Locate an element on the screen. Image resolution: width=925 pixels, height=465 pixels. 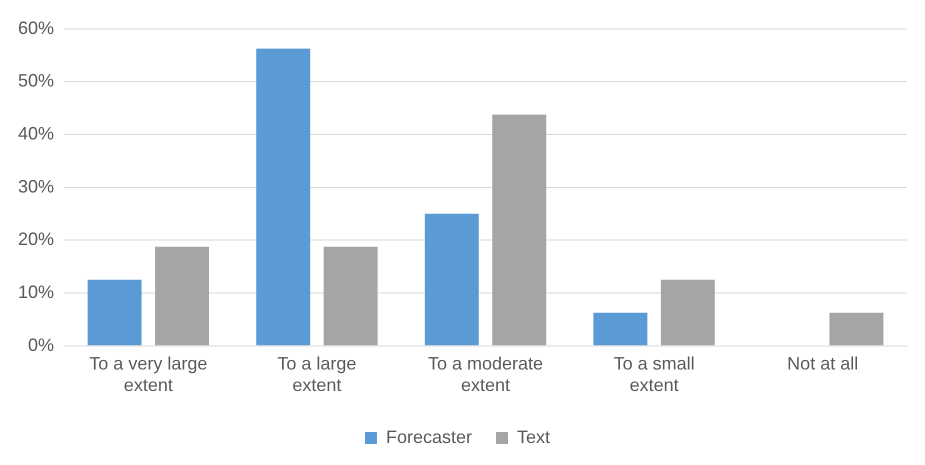
x-tick-label: To a very large extent is located at coordinates (148, 375).